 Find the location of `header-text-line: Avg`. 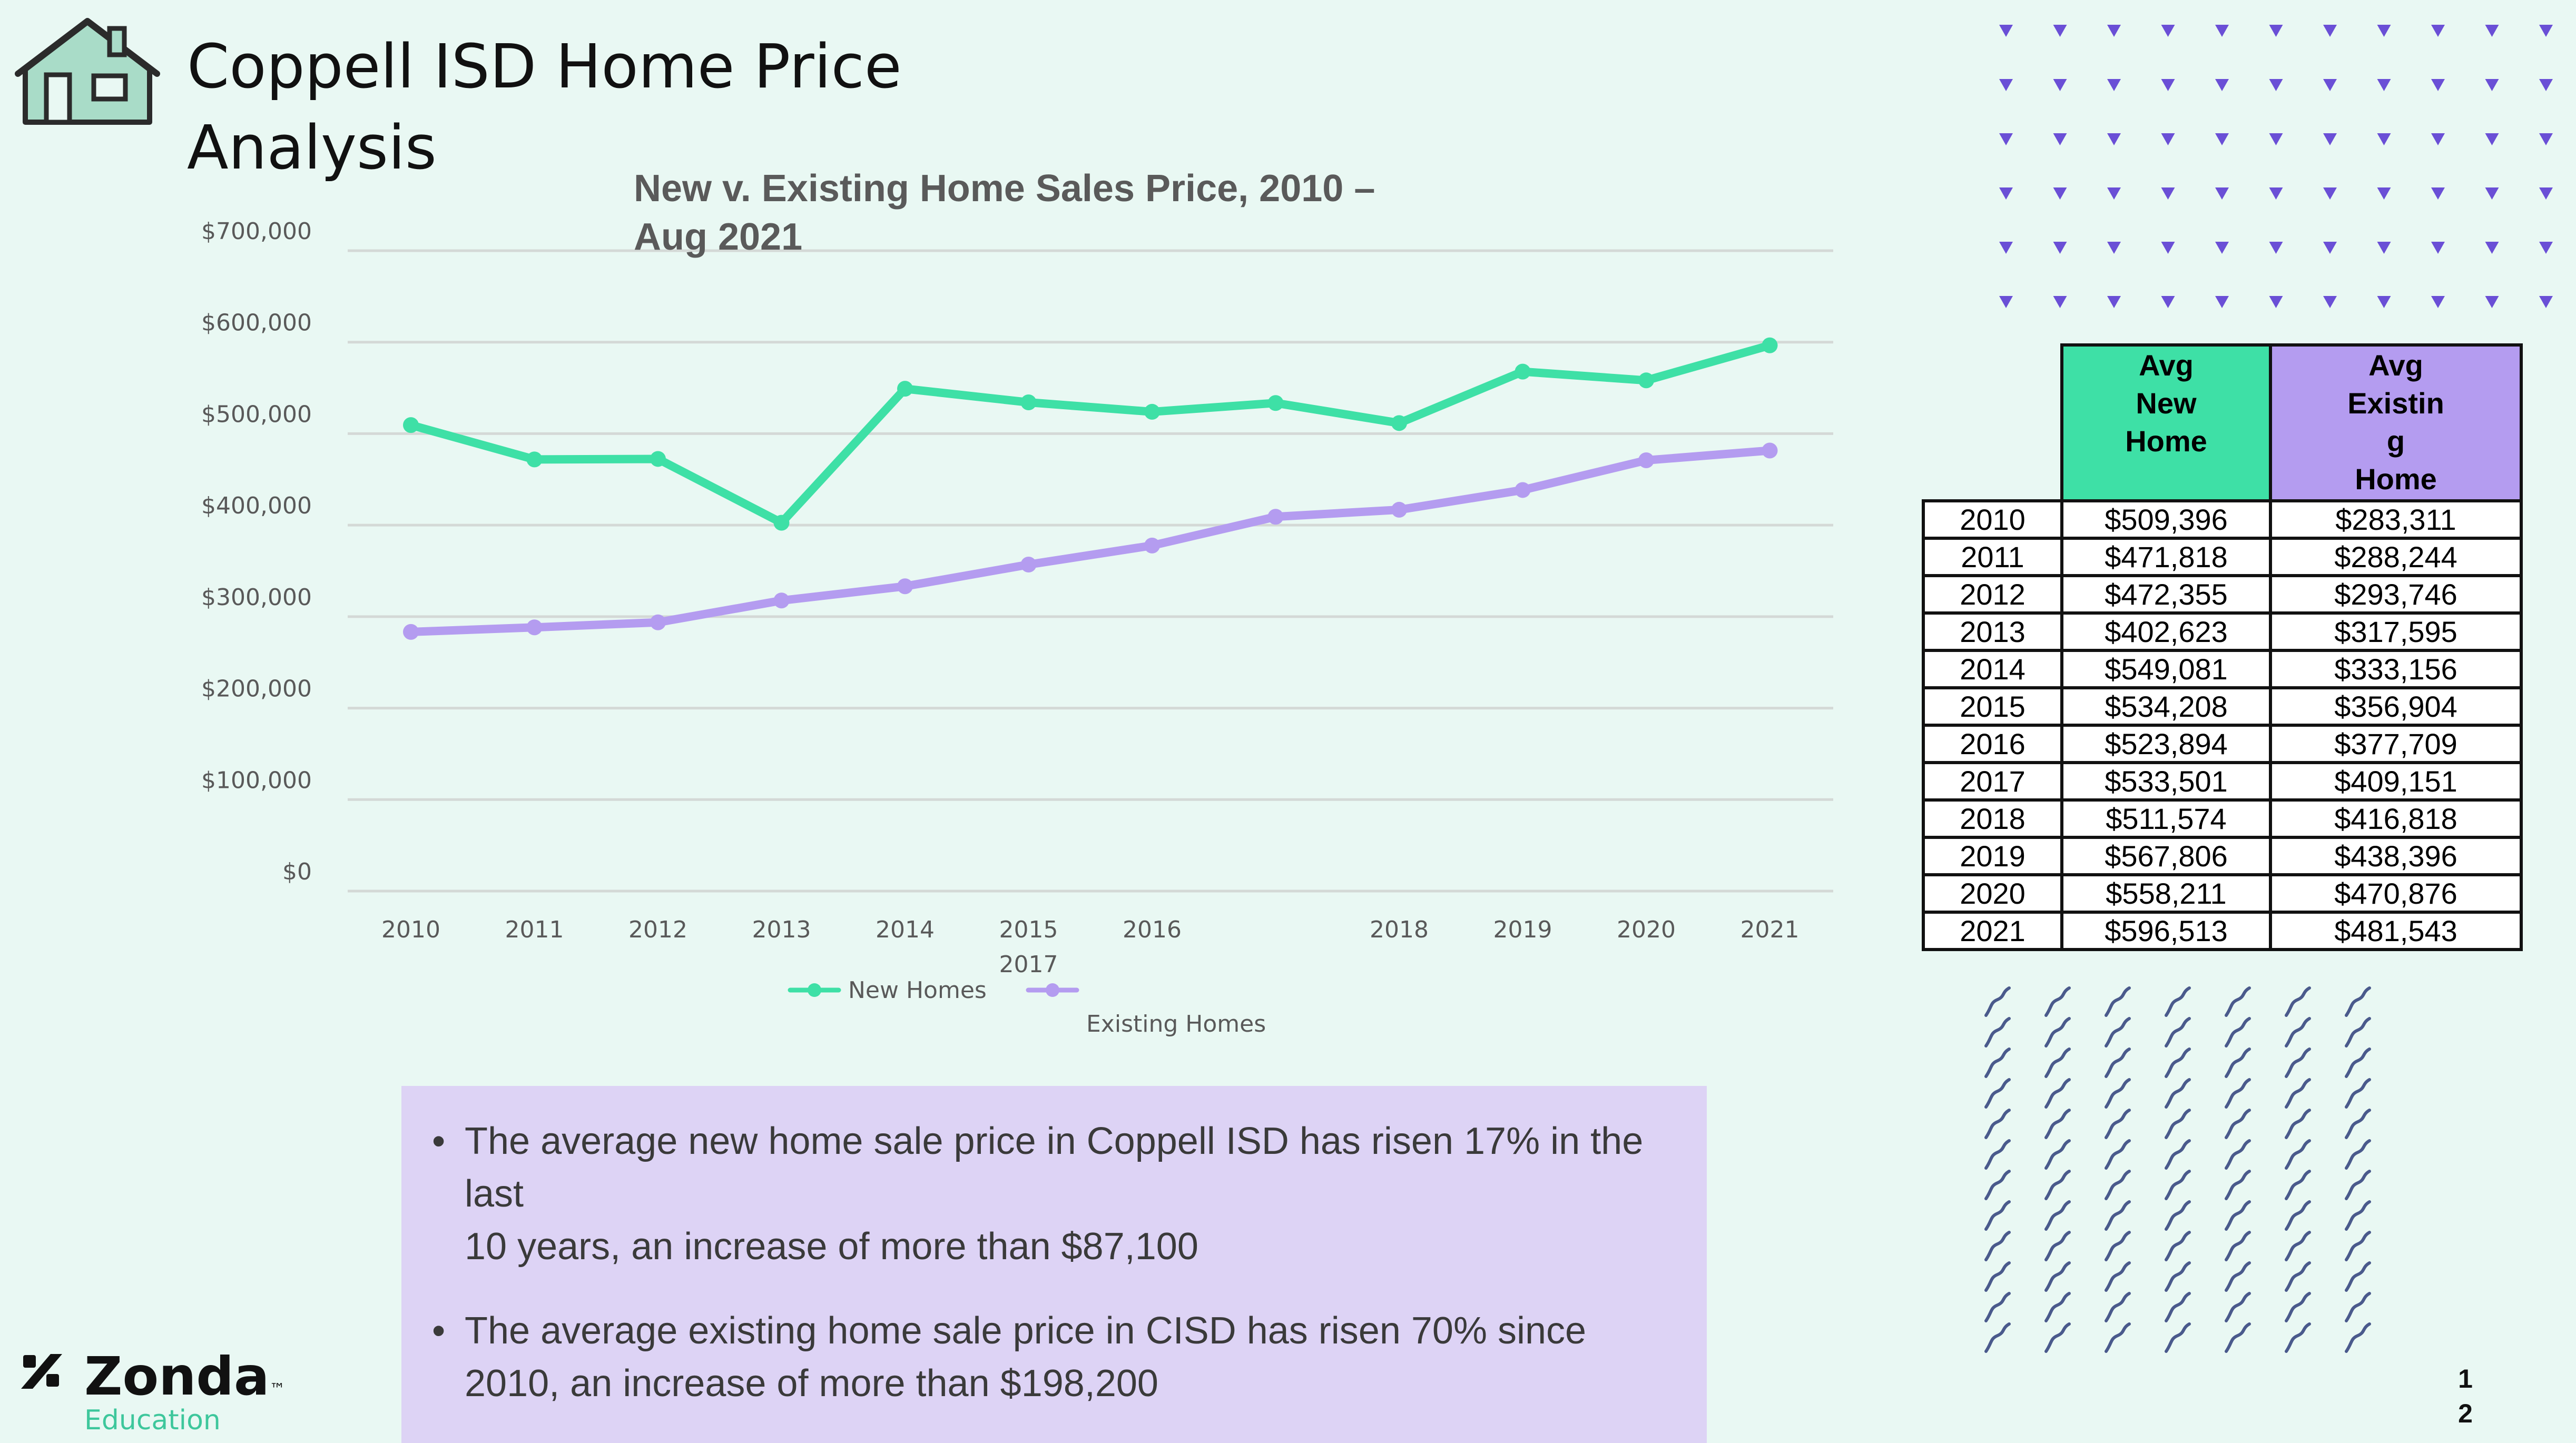

header-text-line: Avg is located at coordinates (2395, 365).